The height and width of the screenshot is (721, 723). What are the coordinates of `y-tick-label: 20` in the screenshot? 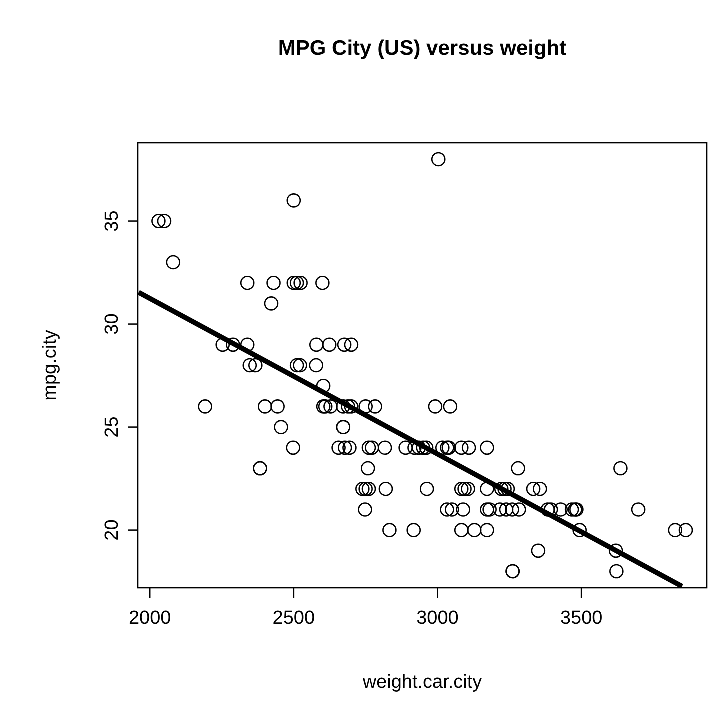 It's located at (112, 530).